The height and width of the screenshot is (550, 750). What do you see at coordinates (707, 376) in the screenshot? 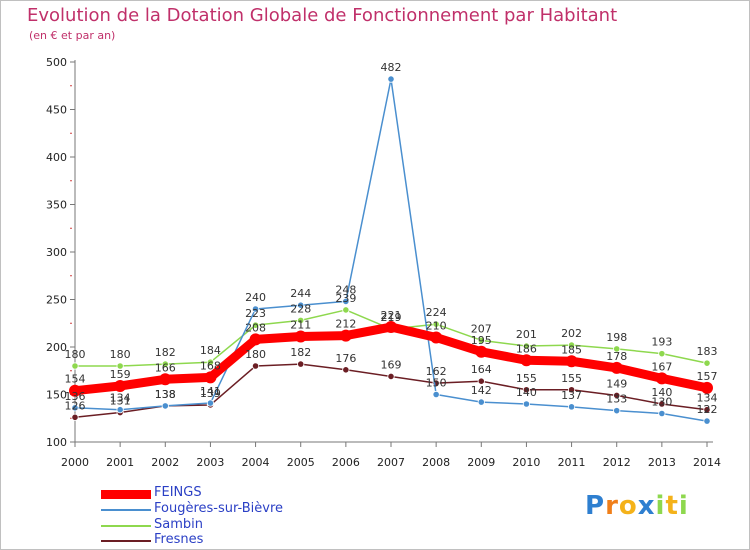
I see `data-label-feings-2014: 157` at bounding box center [707, 376].